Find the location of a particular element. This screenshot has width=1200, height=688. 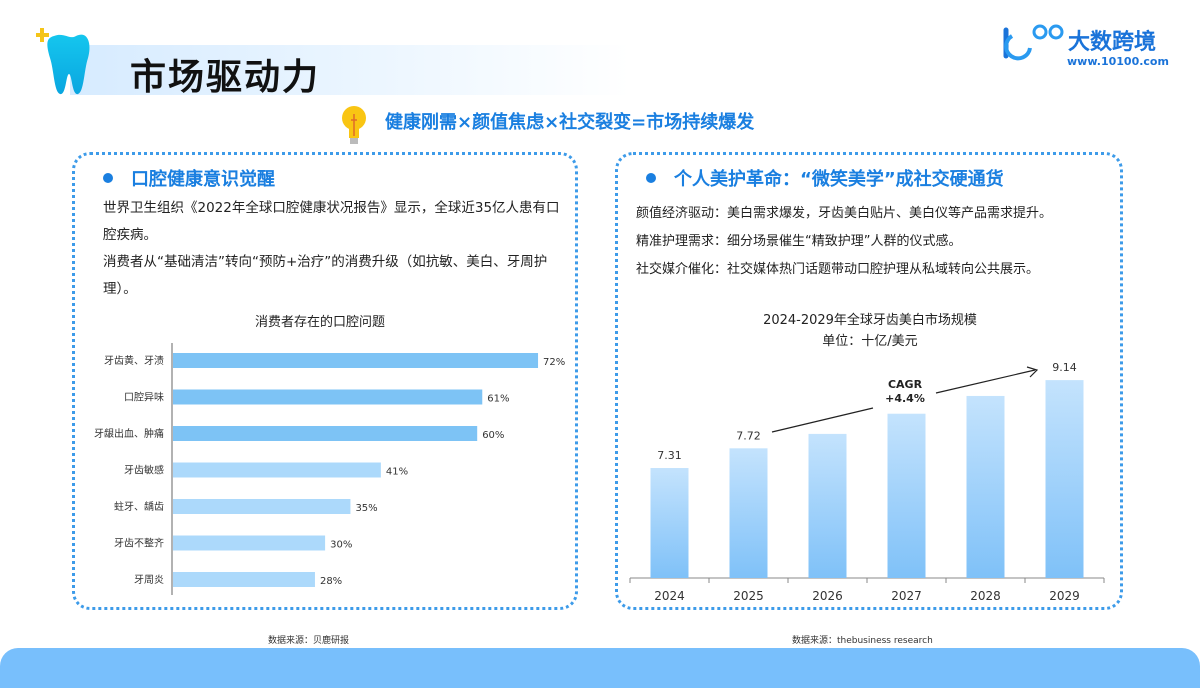

chart-unit: 单位：十亿/美元 is located at coordinates (870, 341).